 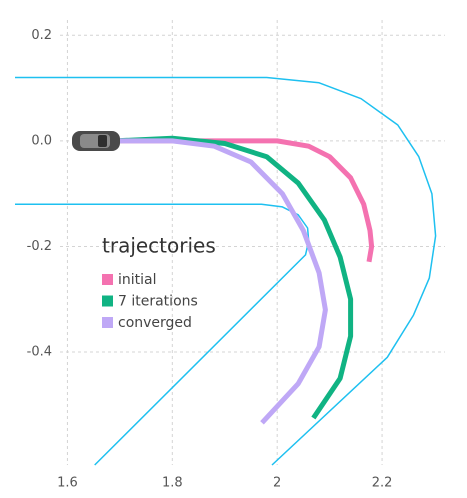 What do you see at coordinates (172, 483) in the screenshot?
I see `x-tick-label: 1.8` at bounding box center [172, 483].